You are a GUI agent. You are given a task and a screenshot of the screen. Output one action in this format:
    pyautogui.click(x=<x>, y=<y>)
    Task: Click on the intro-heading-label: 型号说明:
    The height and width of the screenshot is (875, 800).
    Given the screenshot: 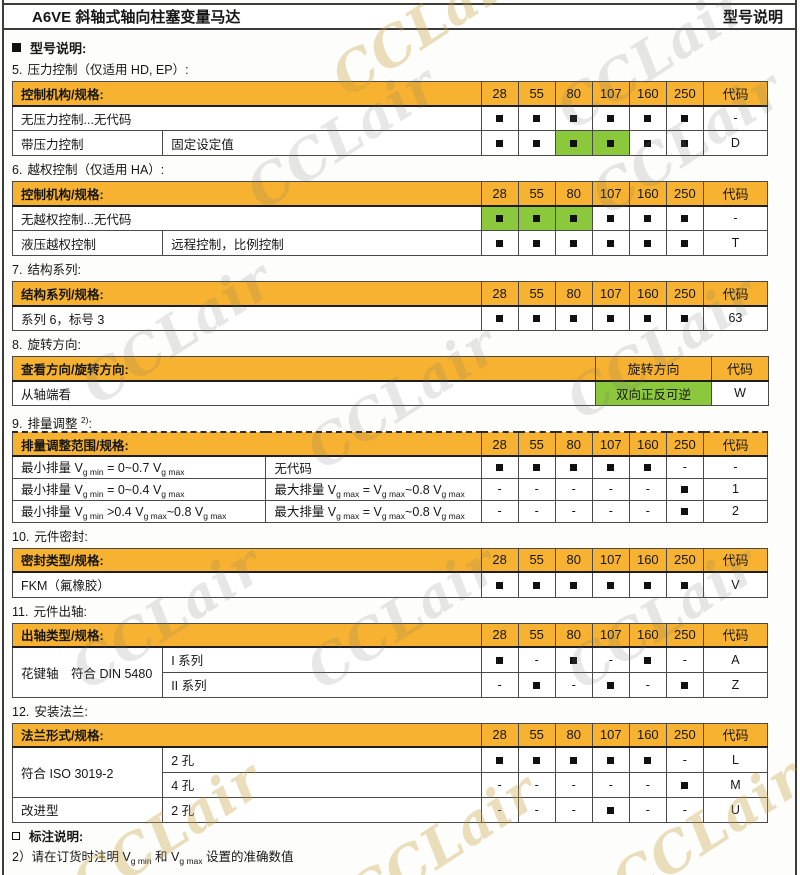 What is the action you would take?
    pyautogui.click(x=58, y=48)
    